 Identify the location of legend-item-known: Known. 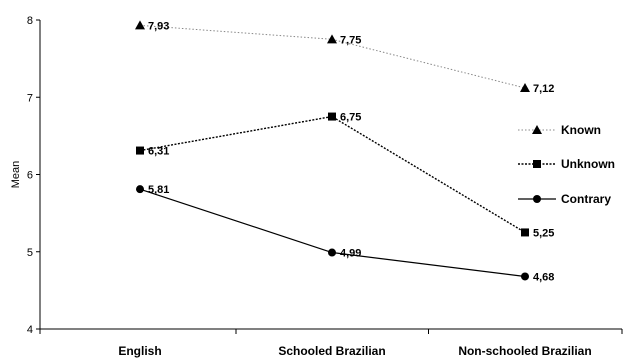
(559, 130).